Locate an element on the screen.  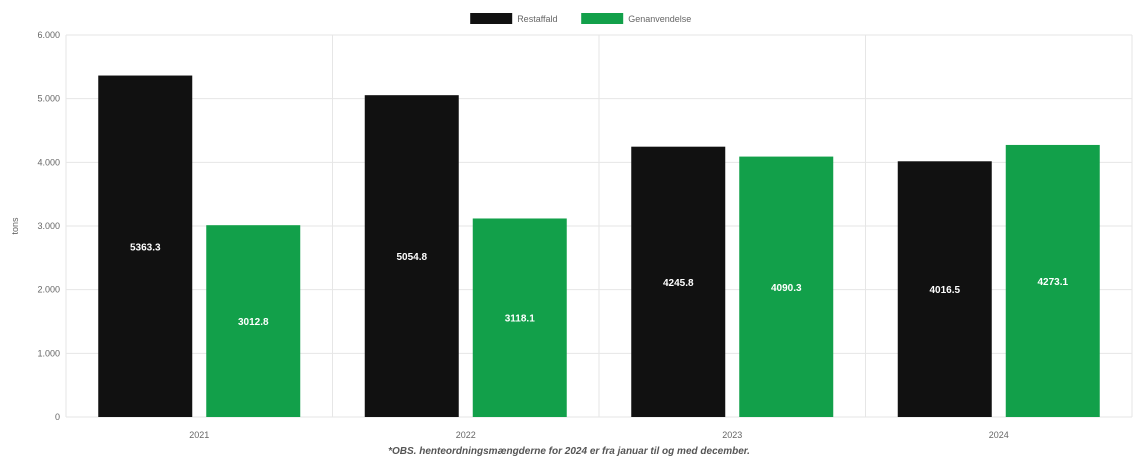
bar-value-label: 4245.8 is located at coordinates (678, 283).